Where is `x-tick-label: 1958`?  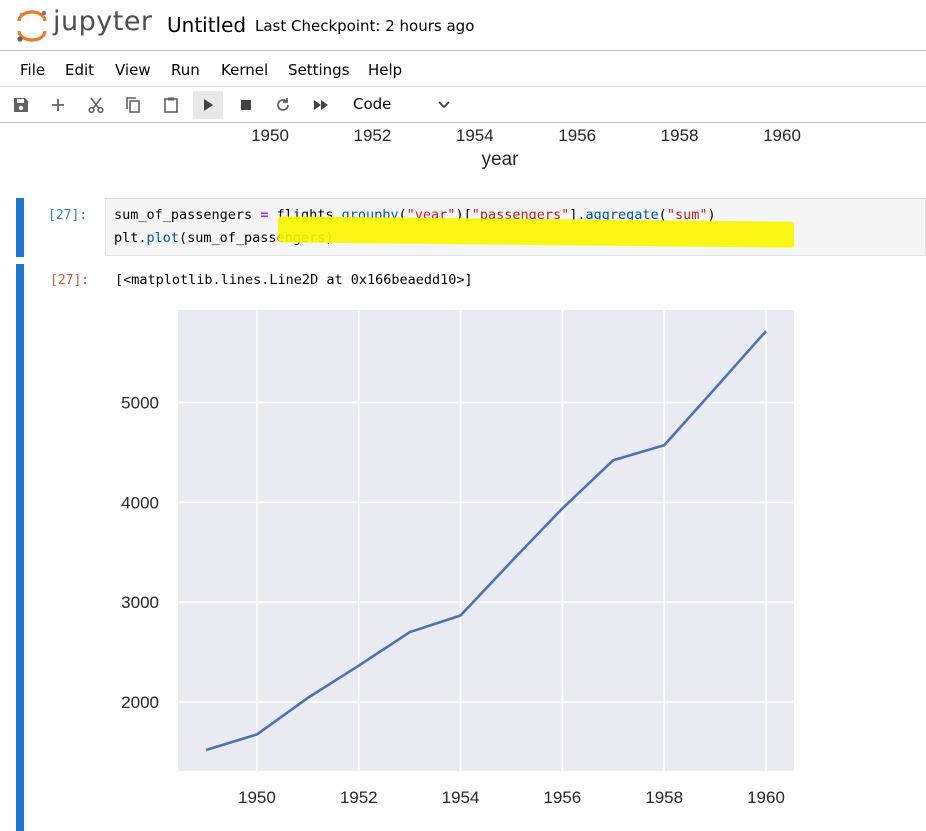
x-tick-label: 1958 is located at coordinates (664, 797).